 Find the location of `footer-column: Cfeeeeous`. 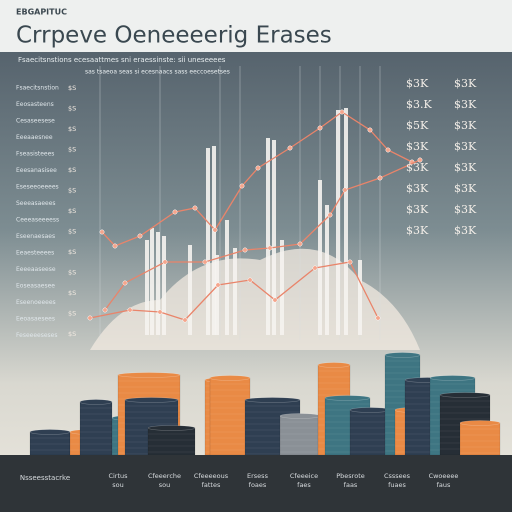

footer-column: Cfeeeeous is located at coordinates (211, 476).